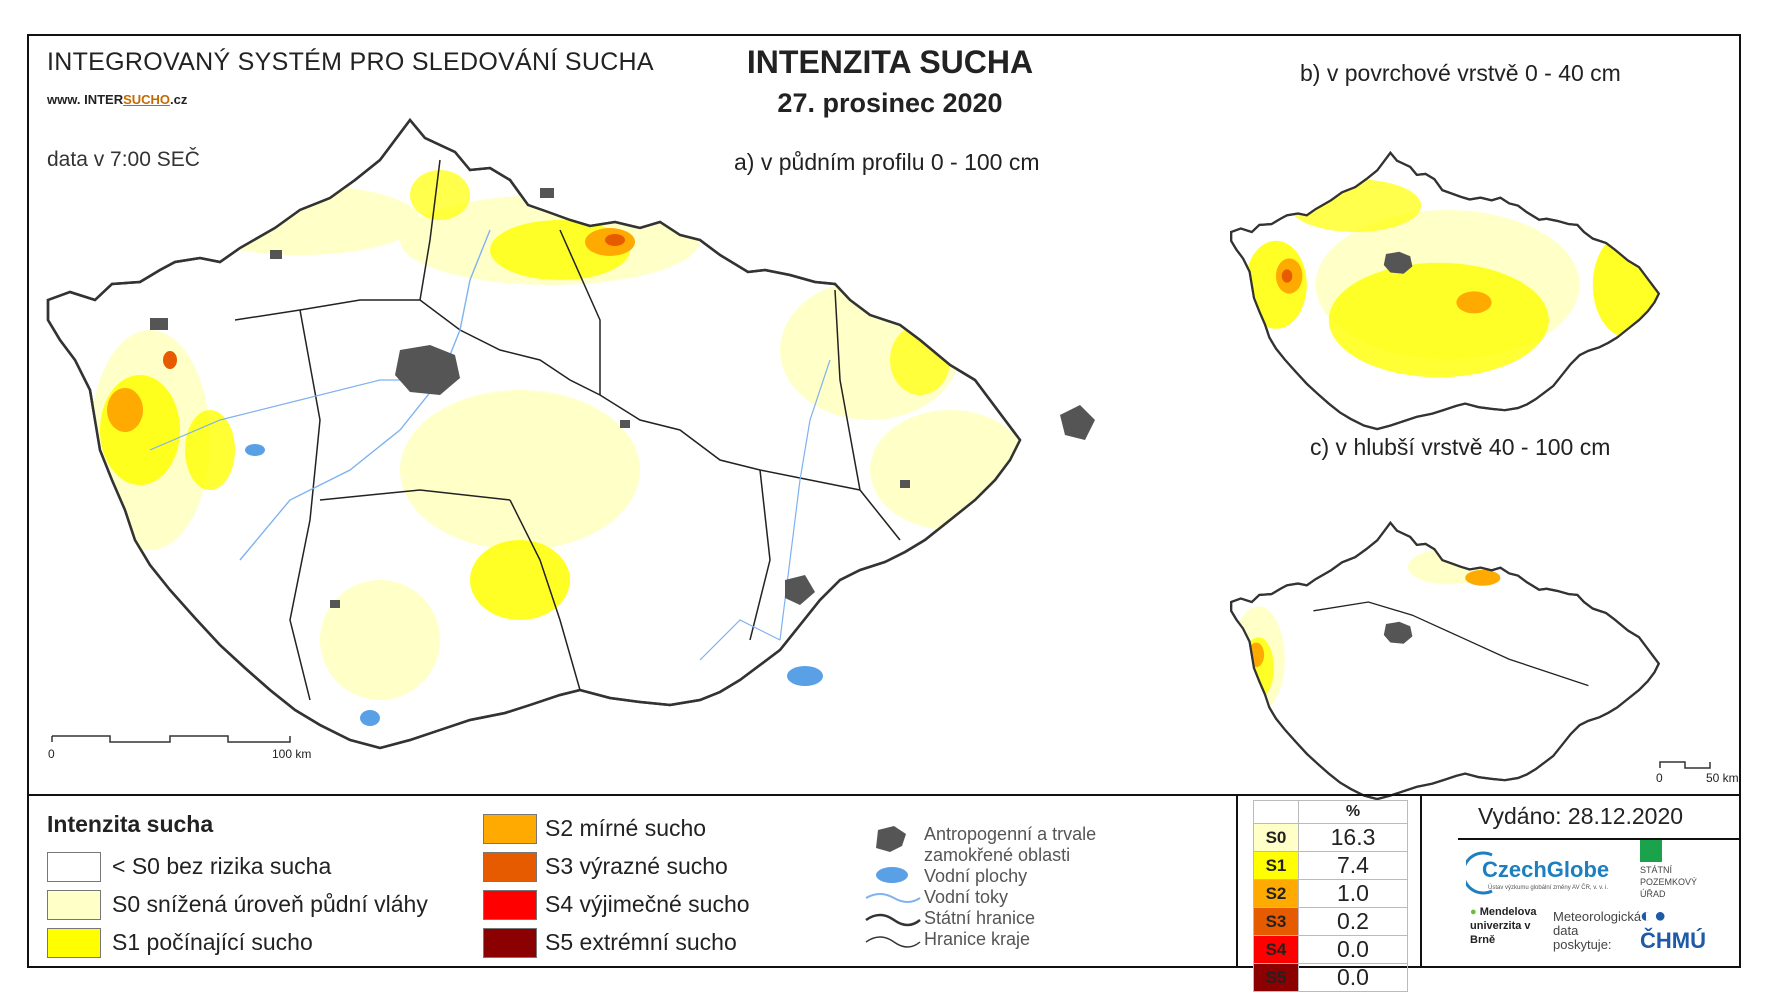 Image resolution: width=1772 pixels, height=1003 pixels. What do you see at coordinates (171, 739) in the screenshot?
I see `scale-bar-main` at bounding box center [171, 739].